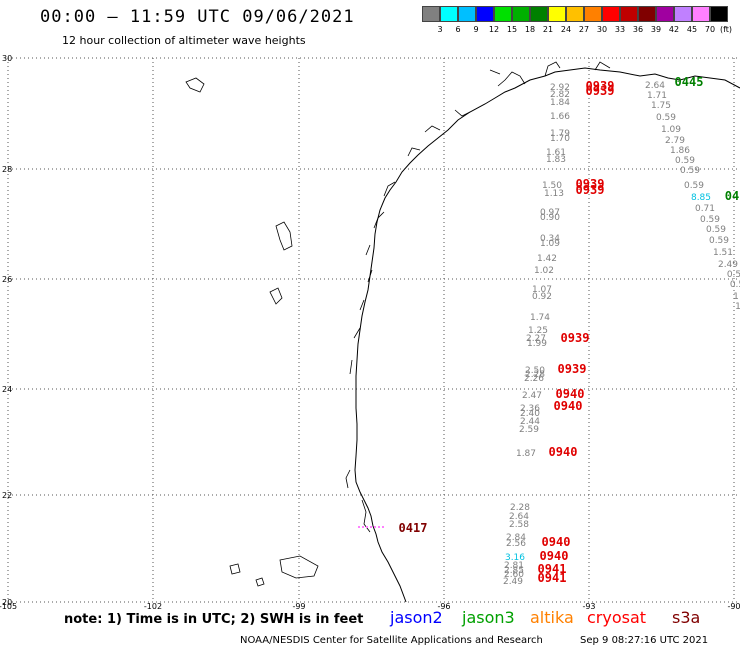  I want to click on wave-height-value: 1.83, so click(556, 160).